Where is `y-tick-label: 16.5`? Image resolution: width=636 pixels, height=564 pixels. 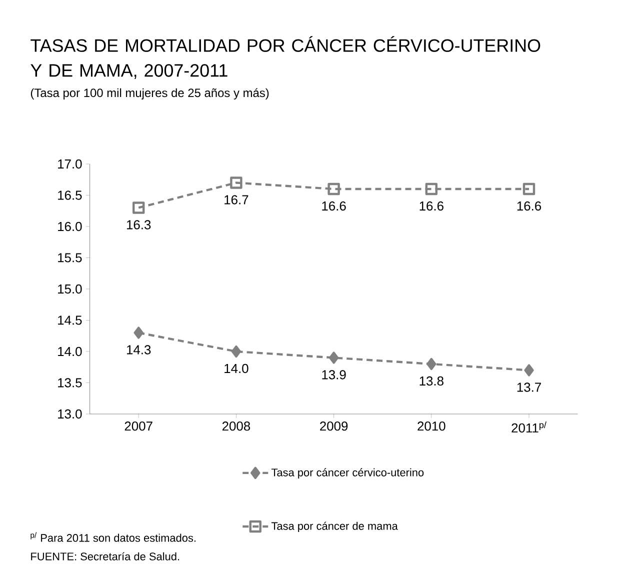 y-tick-label: 16.5 is located at coordinates (70, 195).